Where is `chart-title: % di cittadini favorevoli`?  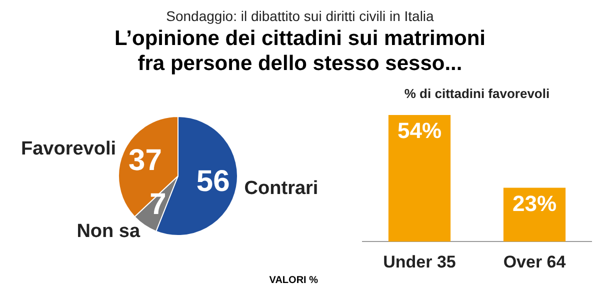 chart-title: % di cittadini favorevoli is located at coordinates (477, 93).